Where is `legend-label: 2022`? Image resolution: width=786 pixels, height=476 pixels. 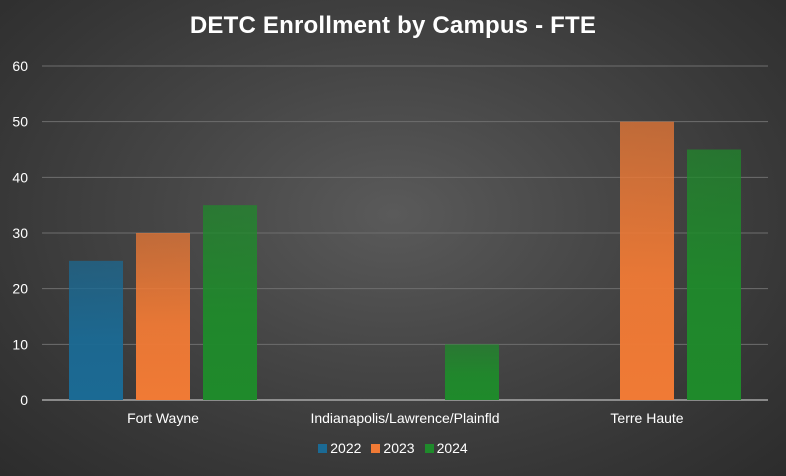 legend-label: 2022 is located at coordinates (346, 448).